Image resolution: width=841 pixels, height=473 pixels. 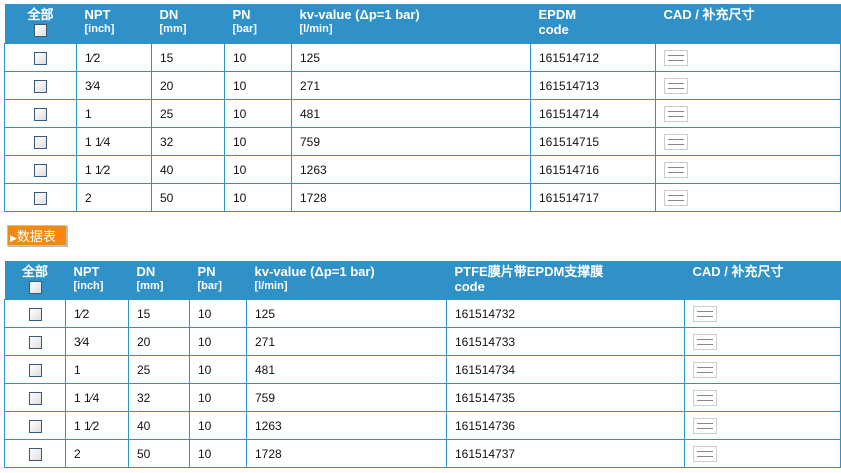 I want to click on code-cell: 161514712, so click(x=593, y=57).